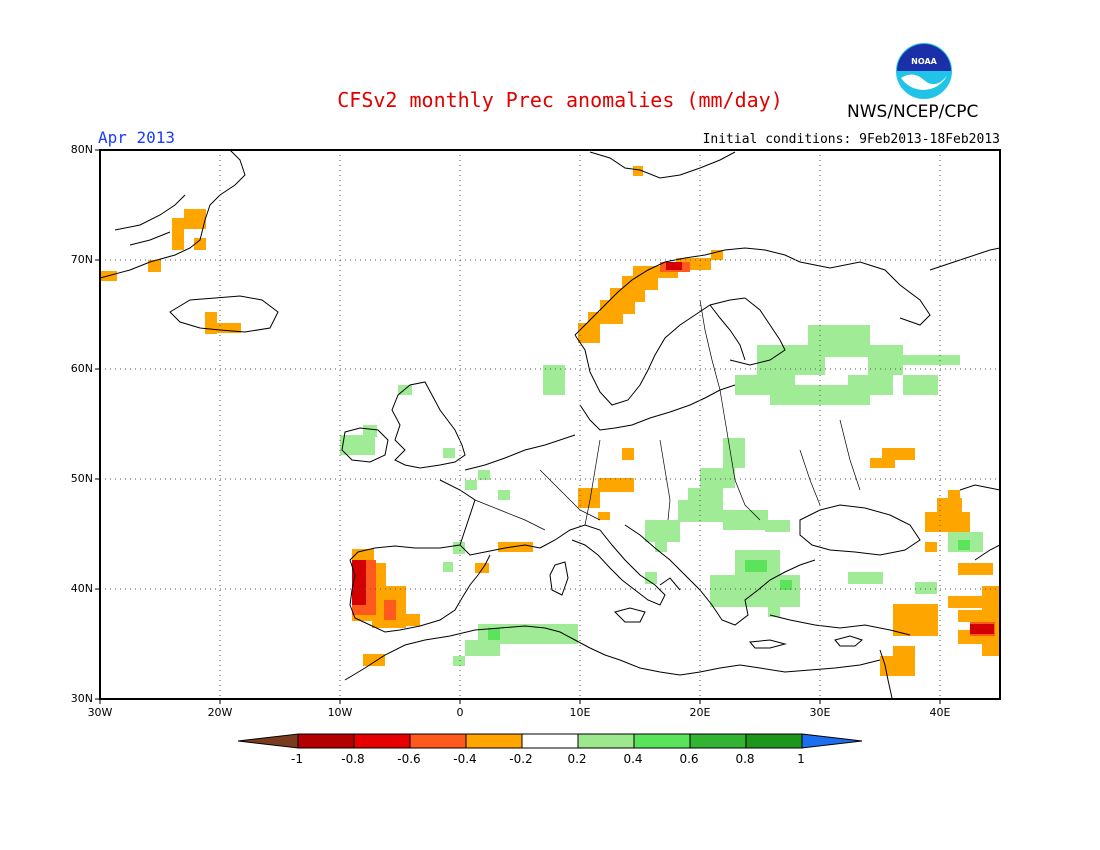  What do you see at coordinates (521, 759) in the screenshot?
I see `colorbar-label: -0.2` at bounding box center [521, 759].